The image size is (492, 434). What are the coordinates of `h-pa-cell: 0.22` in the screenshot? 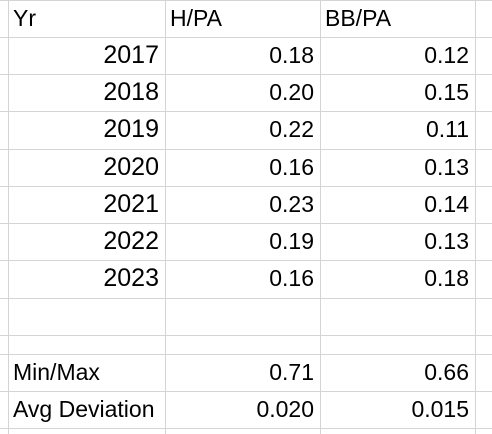 It's located at (291, 129).